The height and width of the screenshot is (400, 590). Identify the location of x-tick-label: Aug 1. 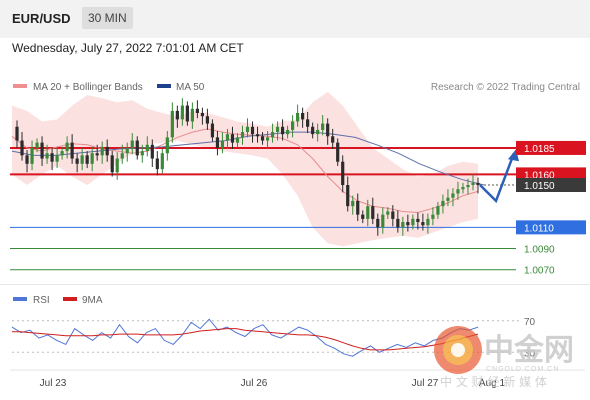
(492, 383).